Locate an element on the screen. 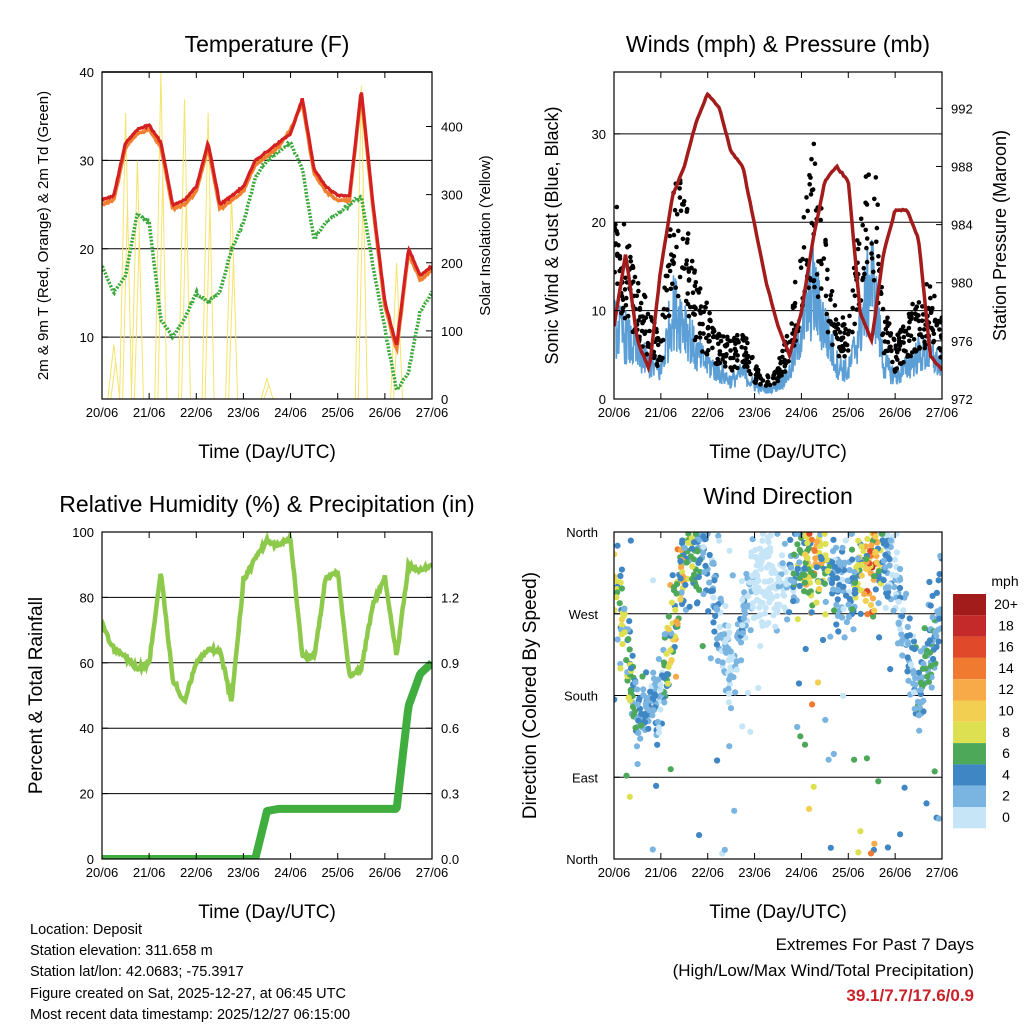  rh-xtick-label: 22/06 is located at coordinates (196, 872).